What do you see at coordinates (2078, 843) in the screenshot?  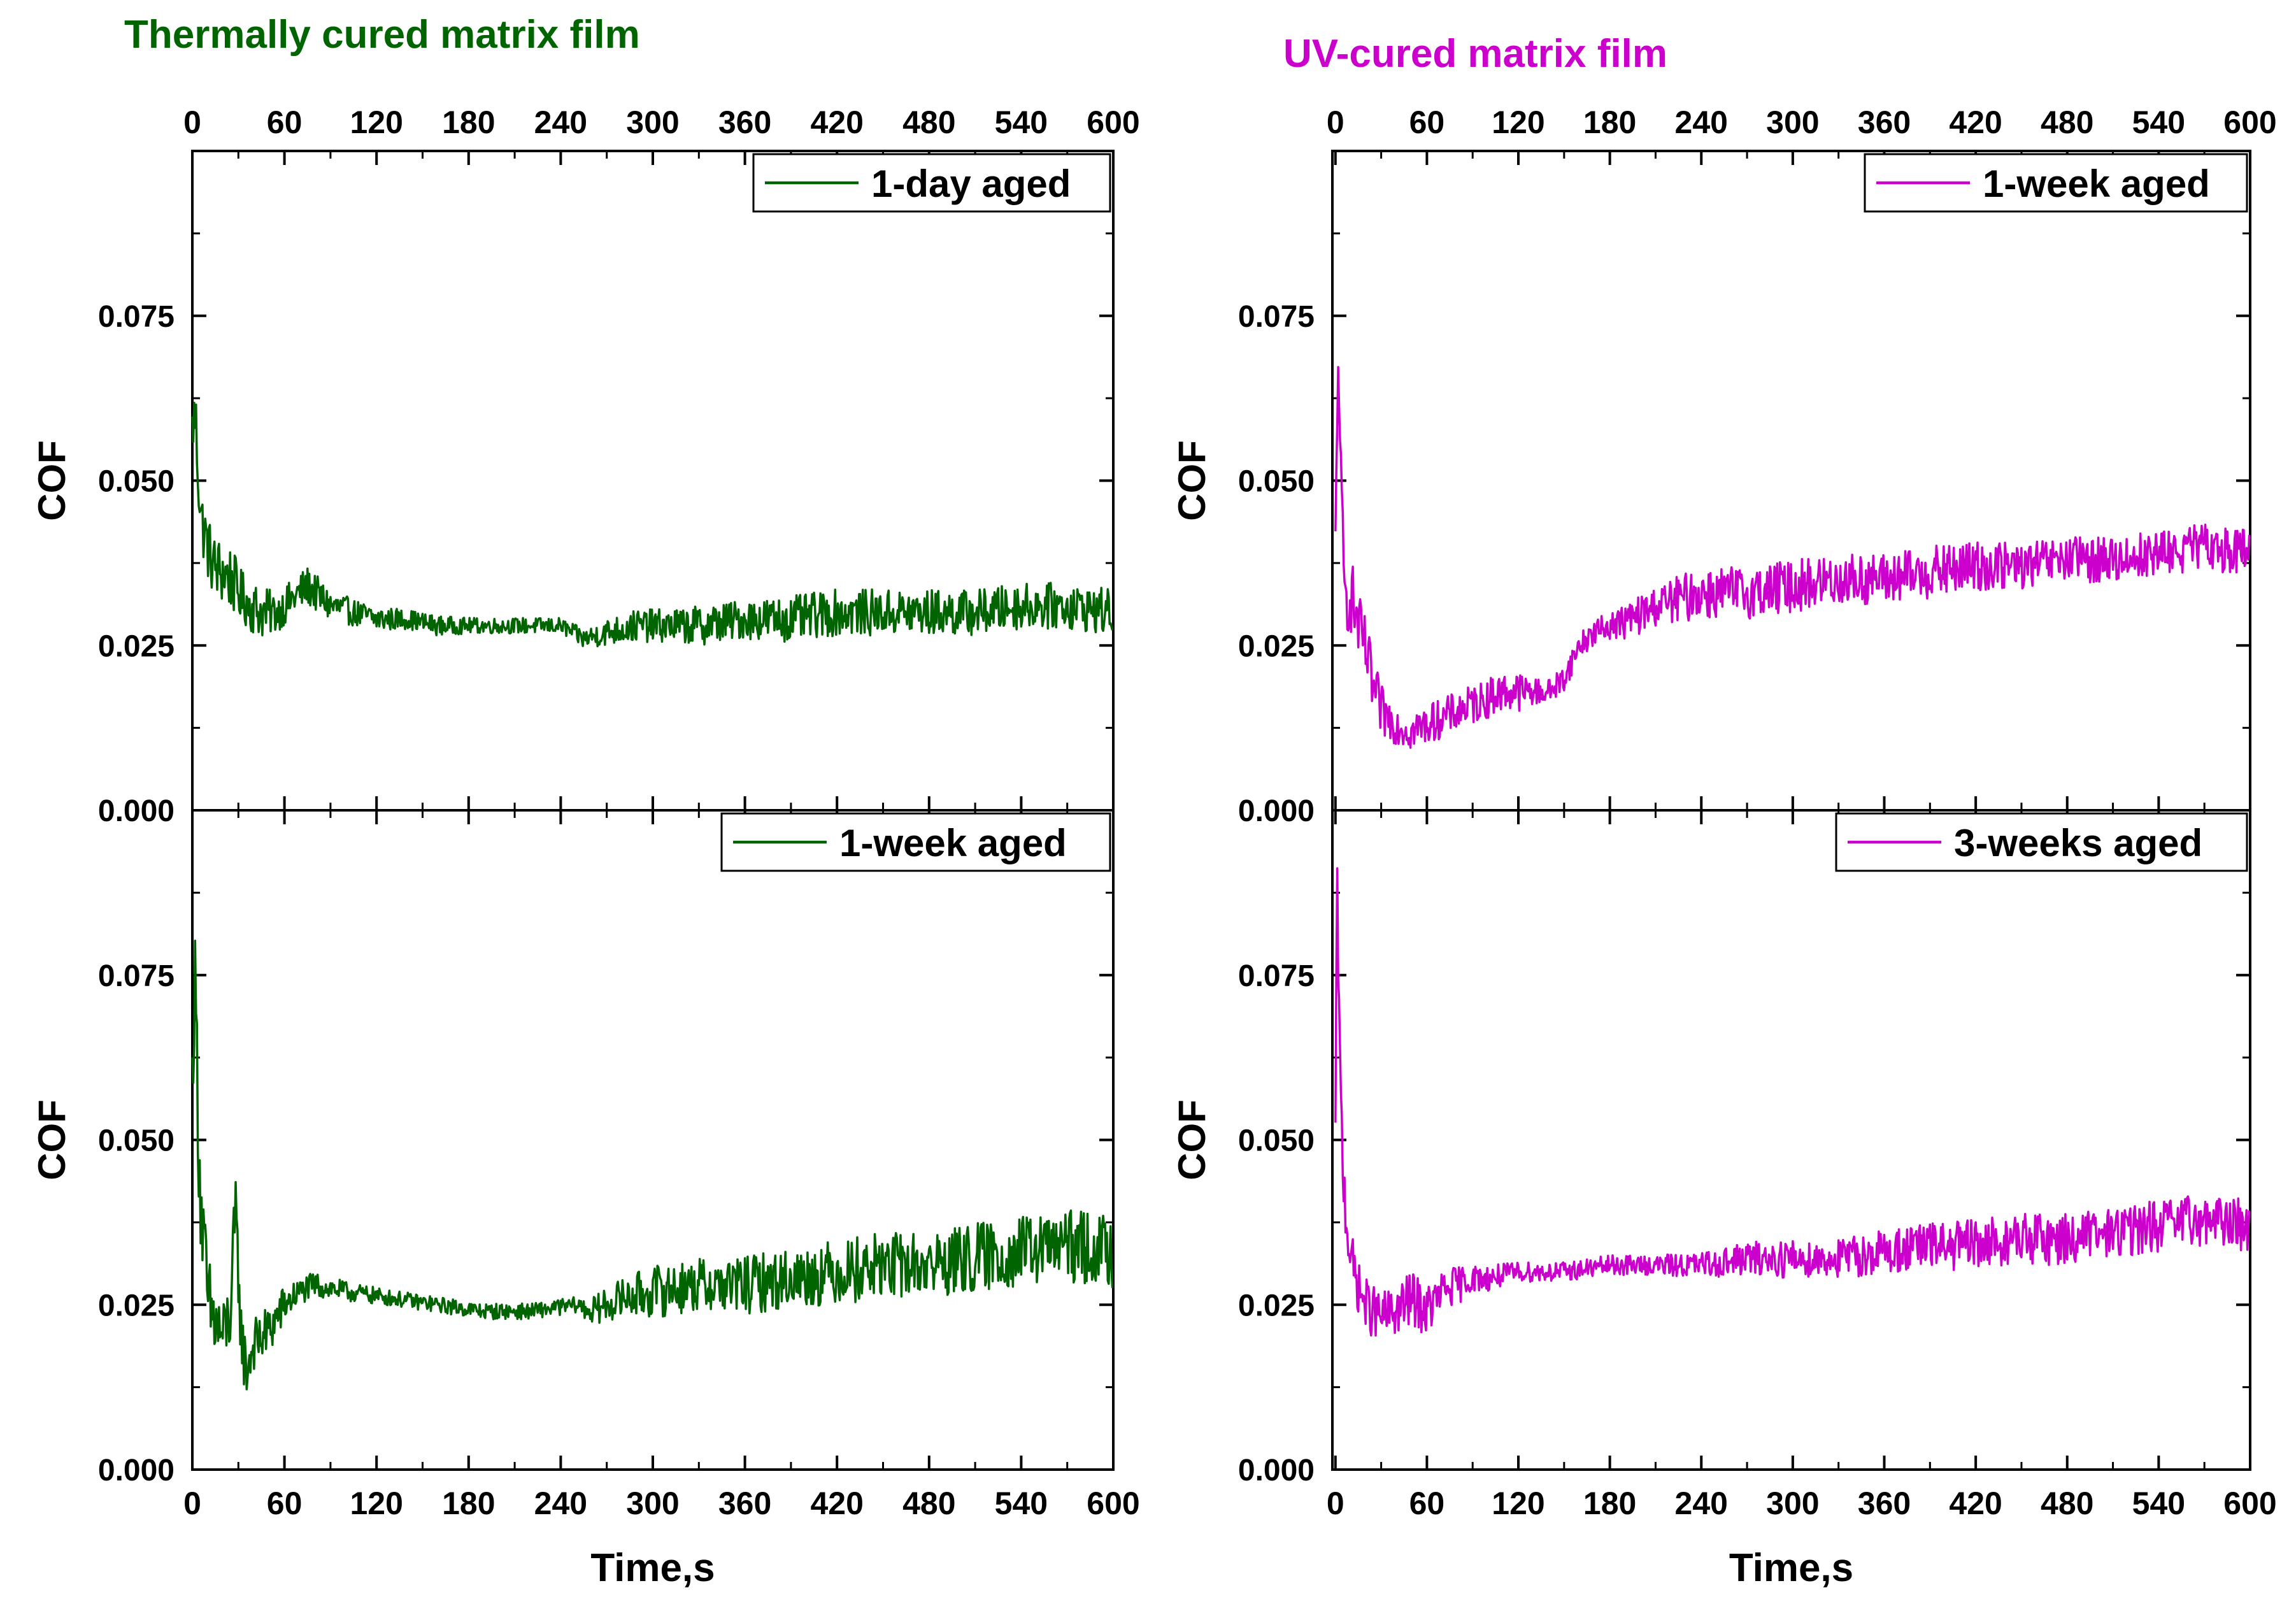 I see `legend-label: 3-weeks aged` at bounding box center [2078, 843].